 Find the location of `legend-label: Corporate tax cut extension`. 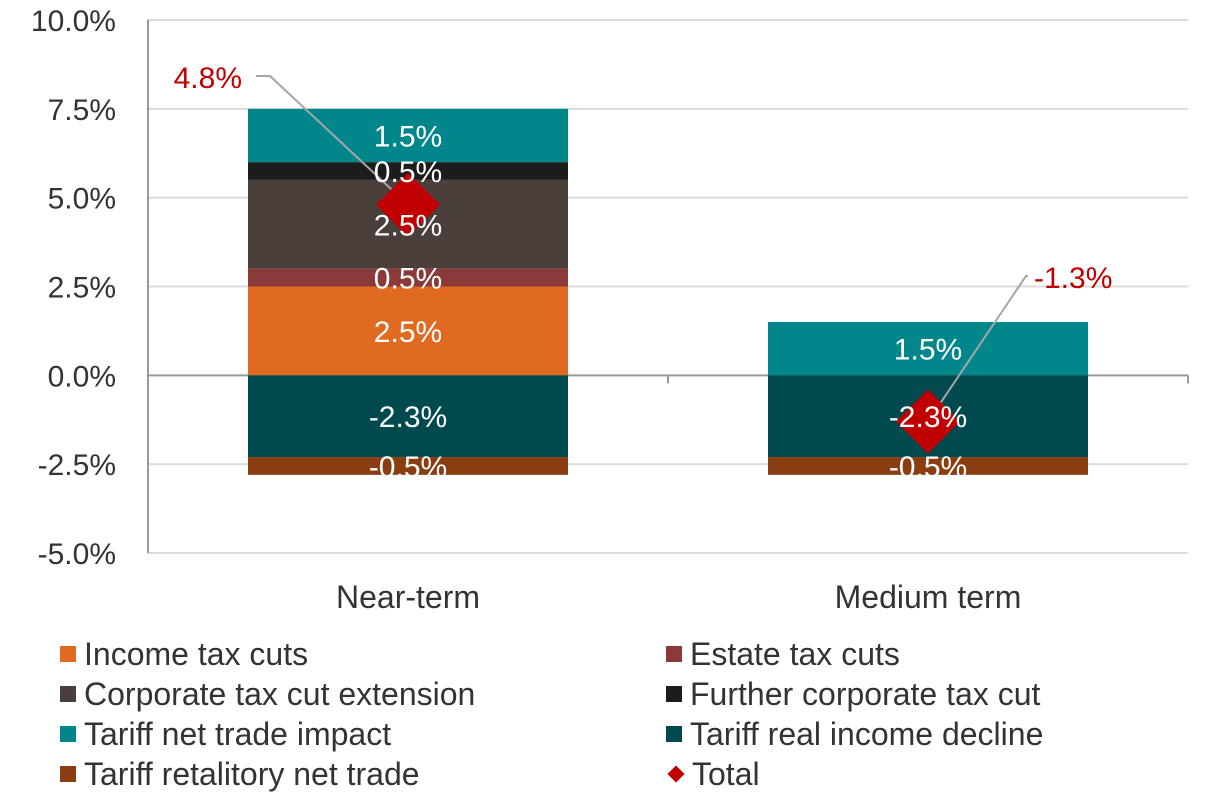

legend-label: Corporate tax cut extension is located at coordinates (280, 693).